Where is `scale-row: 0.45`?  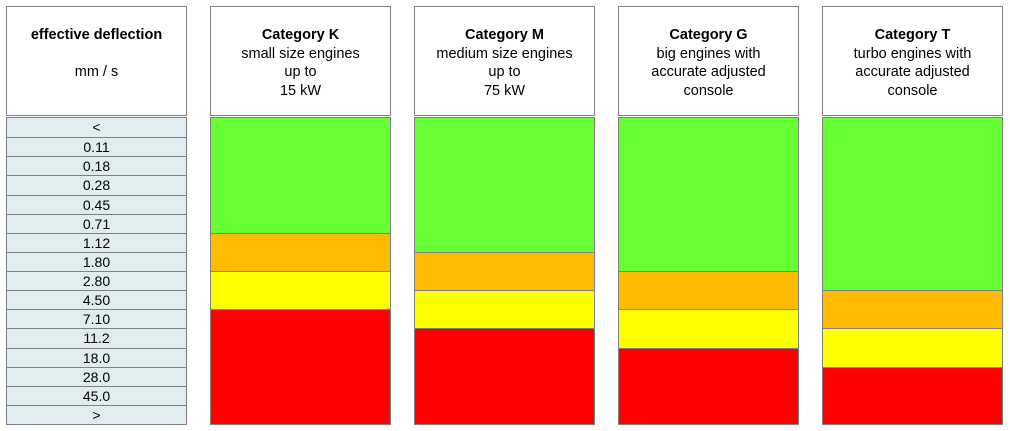
scale-row: 0.45 is located at coordinates (96, 204).